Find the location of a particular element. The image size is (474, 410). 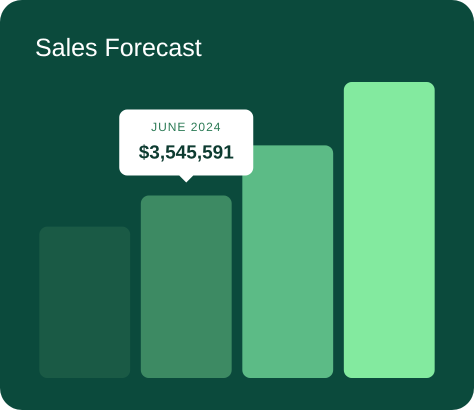

chart-title: Sales Forecast is located at coordinates (118, 48).